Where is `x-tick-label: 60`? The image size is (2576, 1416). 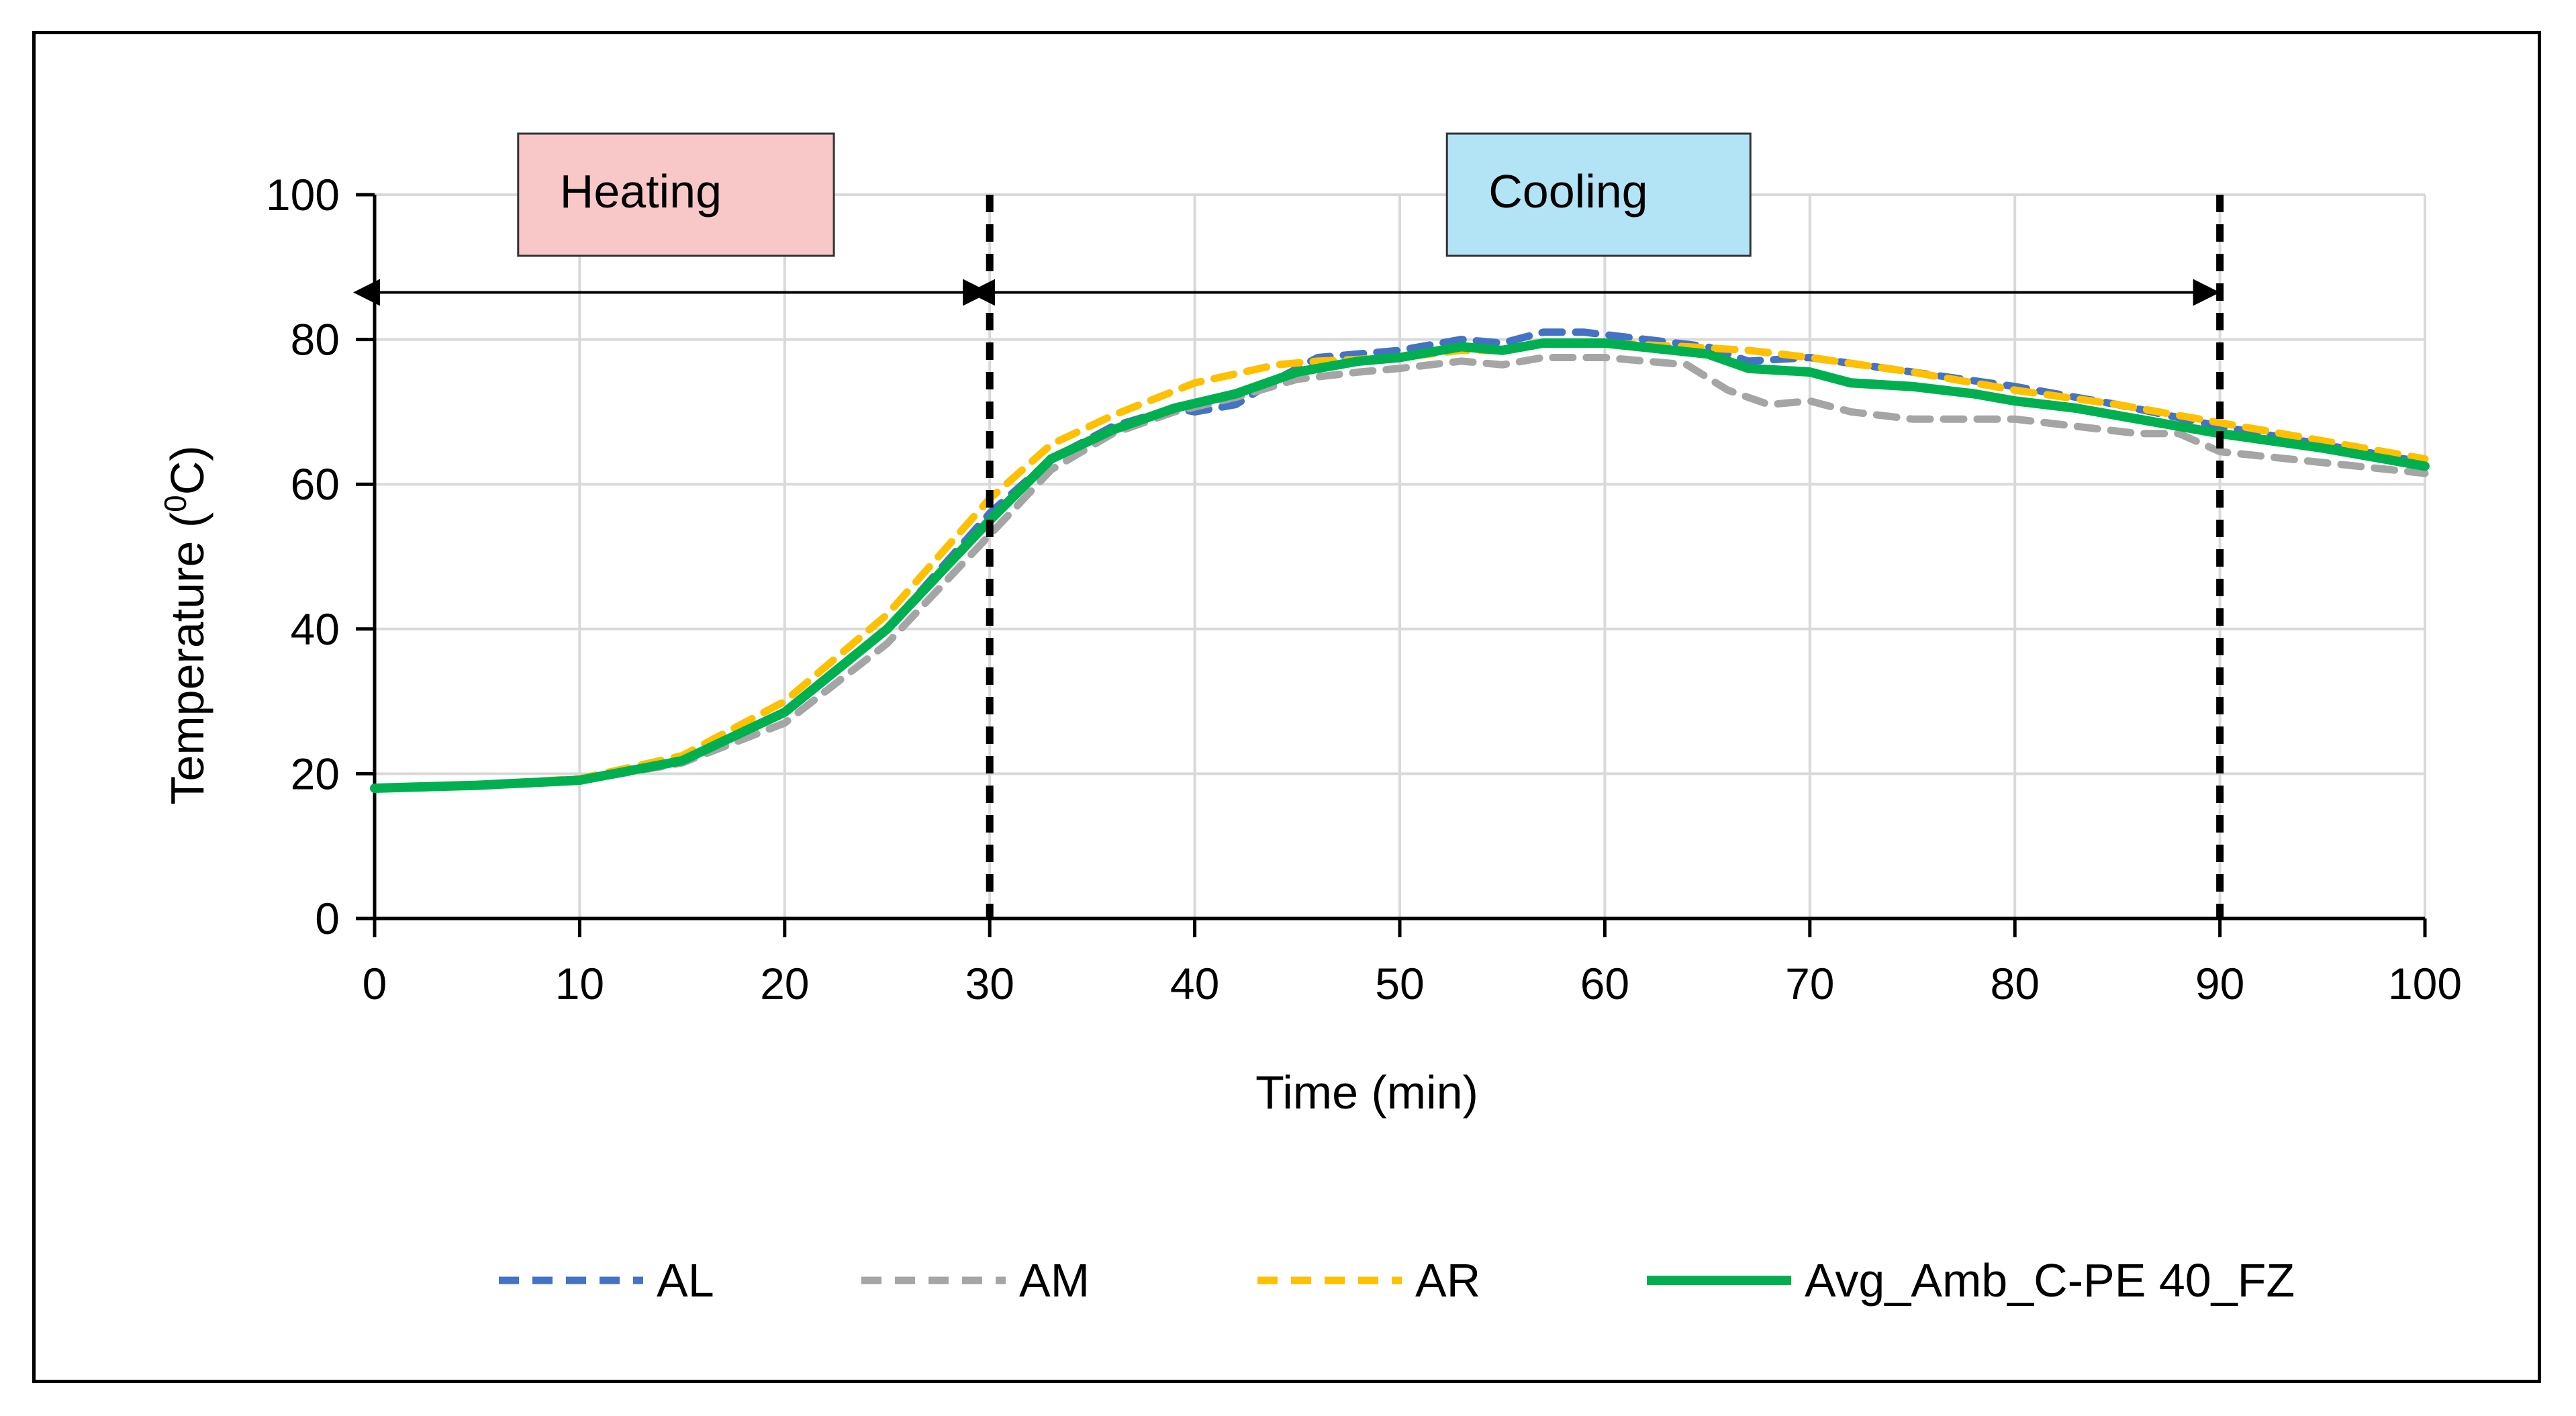 x-tick-label: 60 is located at coordinates (1604, 983).